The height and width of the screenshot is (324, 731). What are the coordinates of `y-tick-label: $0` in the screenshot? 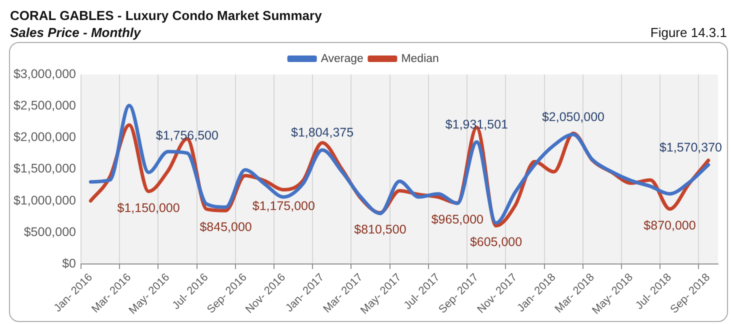 It's located at (69, 263).